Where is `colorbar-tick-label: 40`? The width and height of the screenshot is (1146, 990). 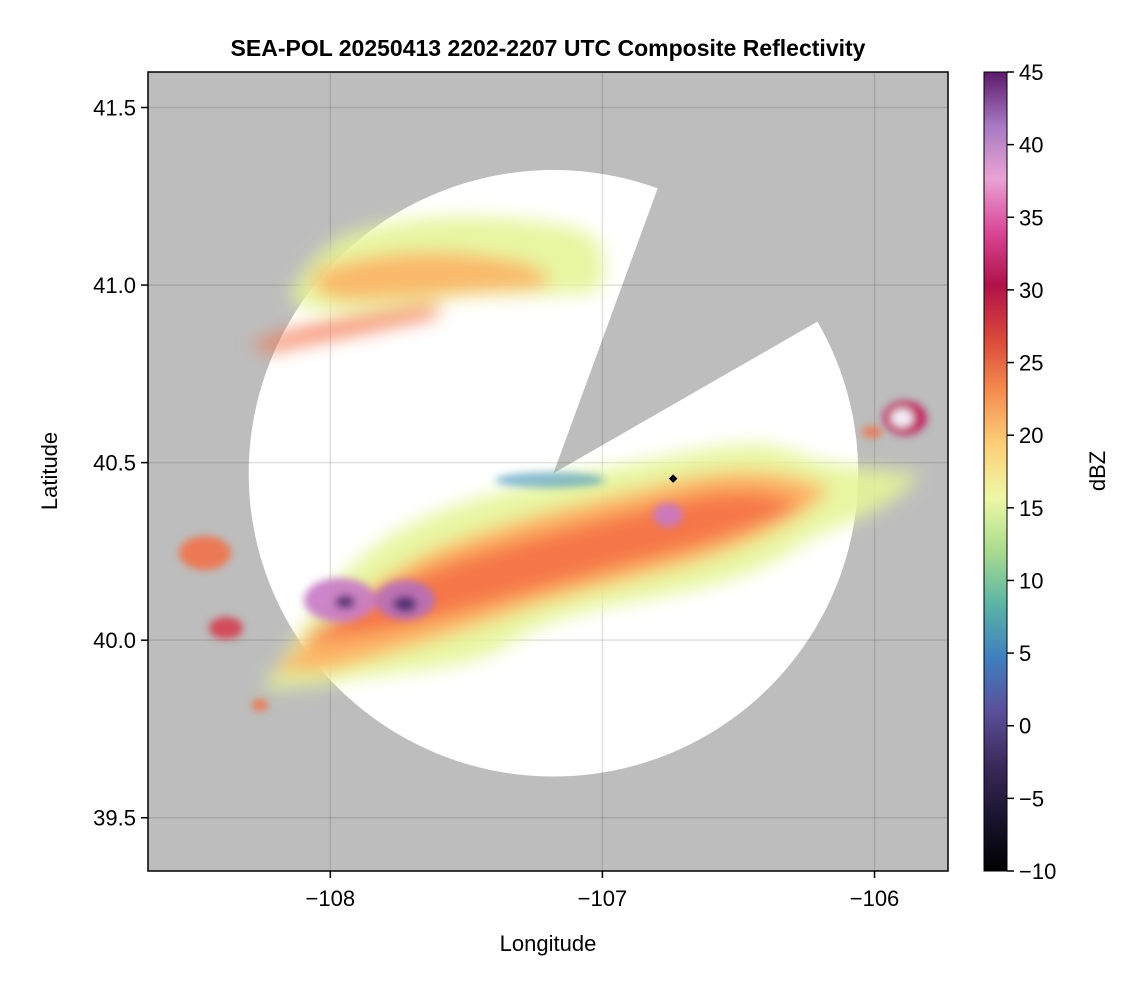
colorbar-tick-label: 40 is located at coordinates (1031, 145).